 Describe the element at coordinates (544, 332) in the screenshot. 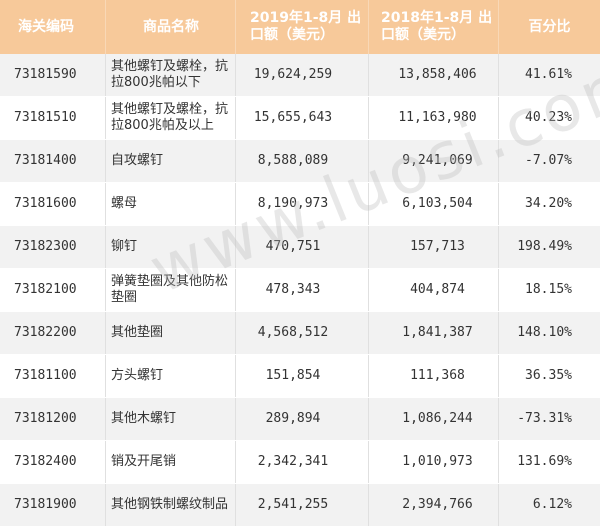

I see `cell-percent: 148.10%` at that location.